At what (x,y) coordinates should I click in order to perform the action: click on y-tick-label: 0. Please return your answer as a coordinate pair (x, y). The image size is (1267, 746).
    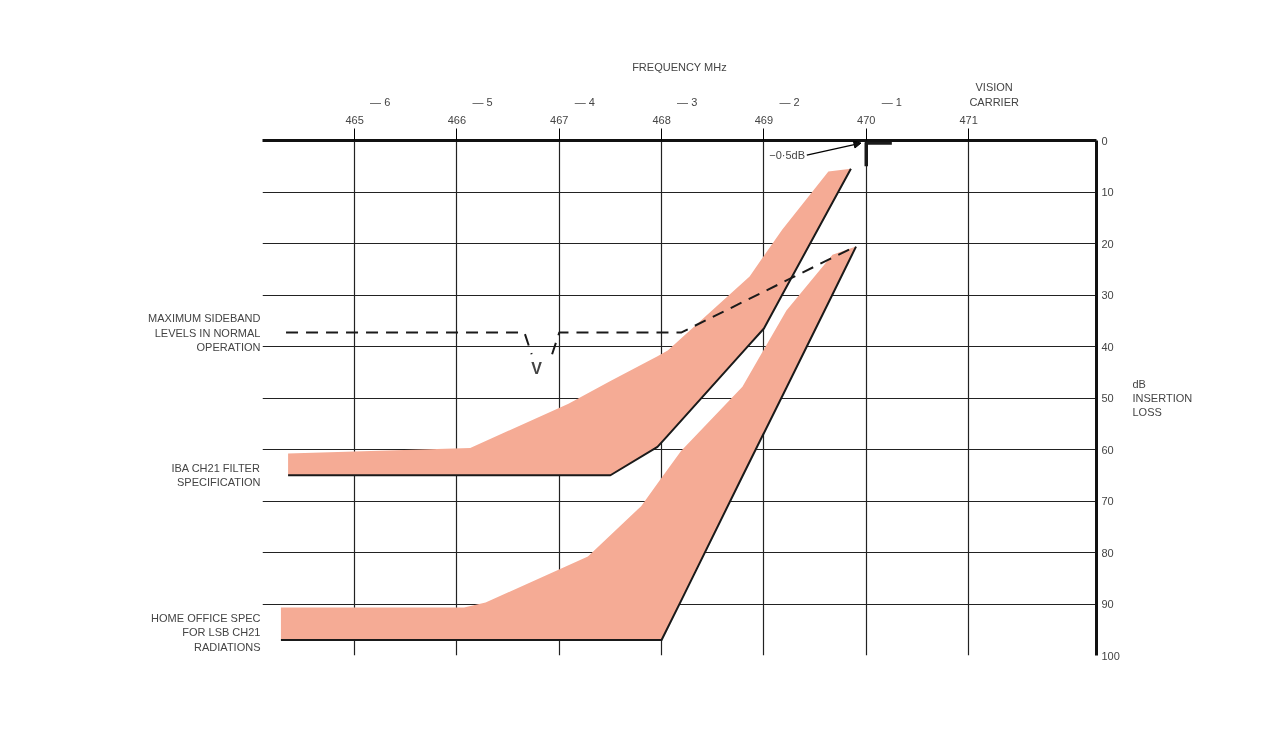
    Looking at the image, I should click on (1104, 140).